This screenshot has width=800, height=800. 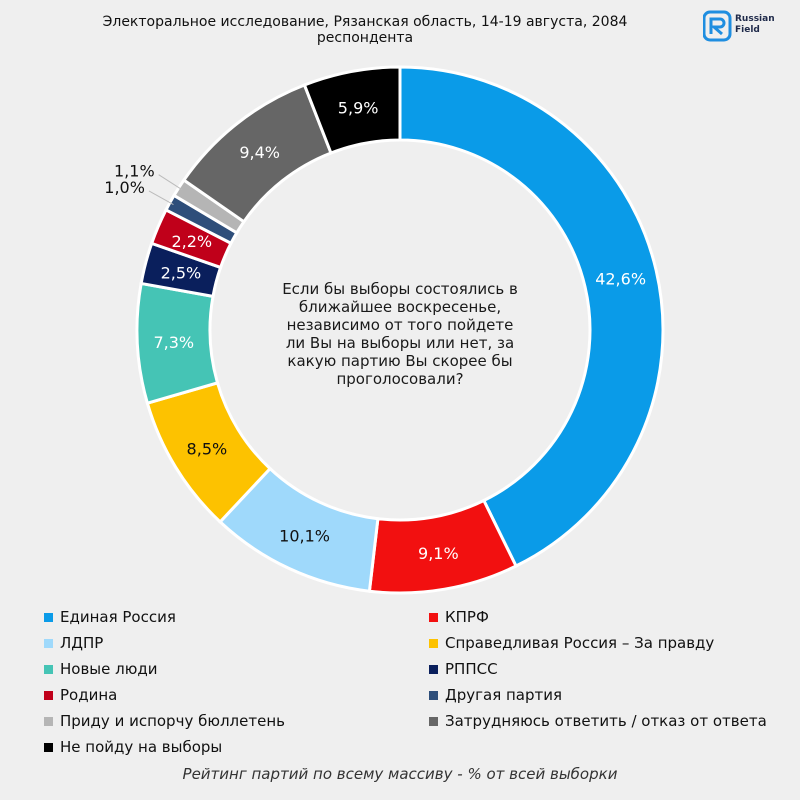 What do you see at coordinates (259, 152) in the screenshot?
I see `slice-label-9: 9,4%` at bounding box center [259, 152].